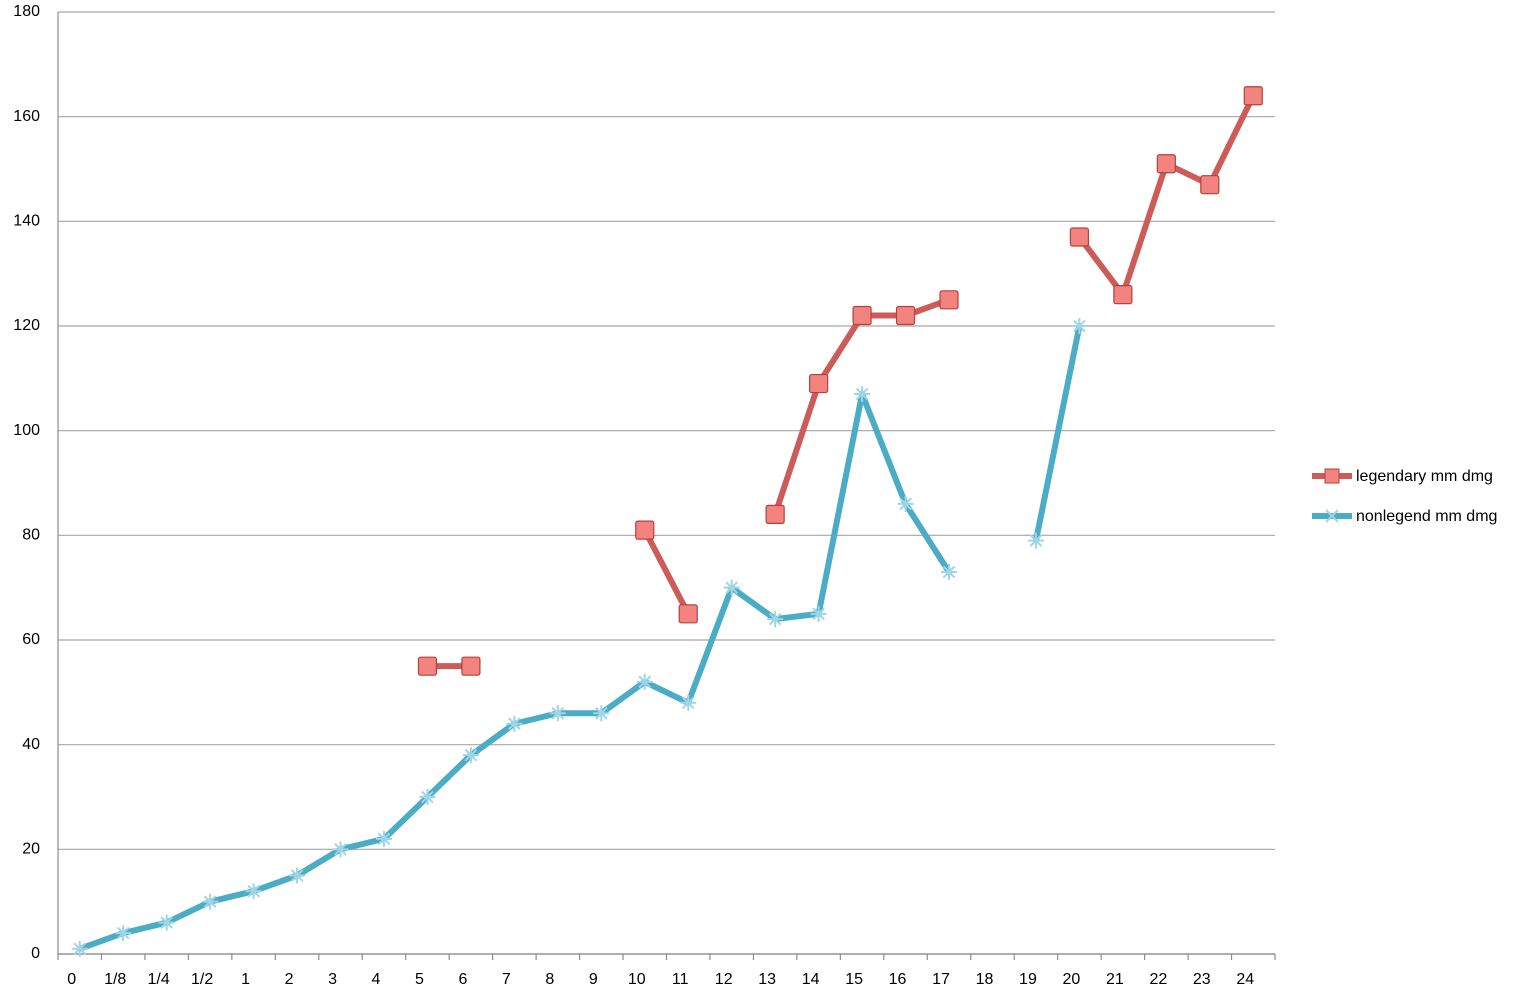  Describe the element at coordinates (1202, 979) in the screenshot. I see `x-tick-label: 23` at that location.